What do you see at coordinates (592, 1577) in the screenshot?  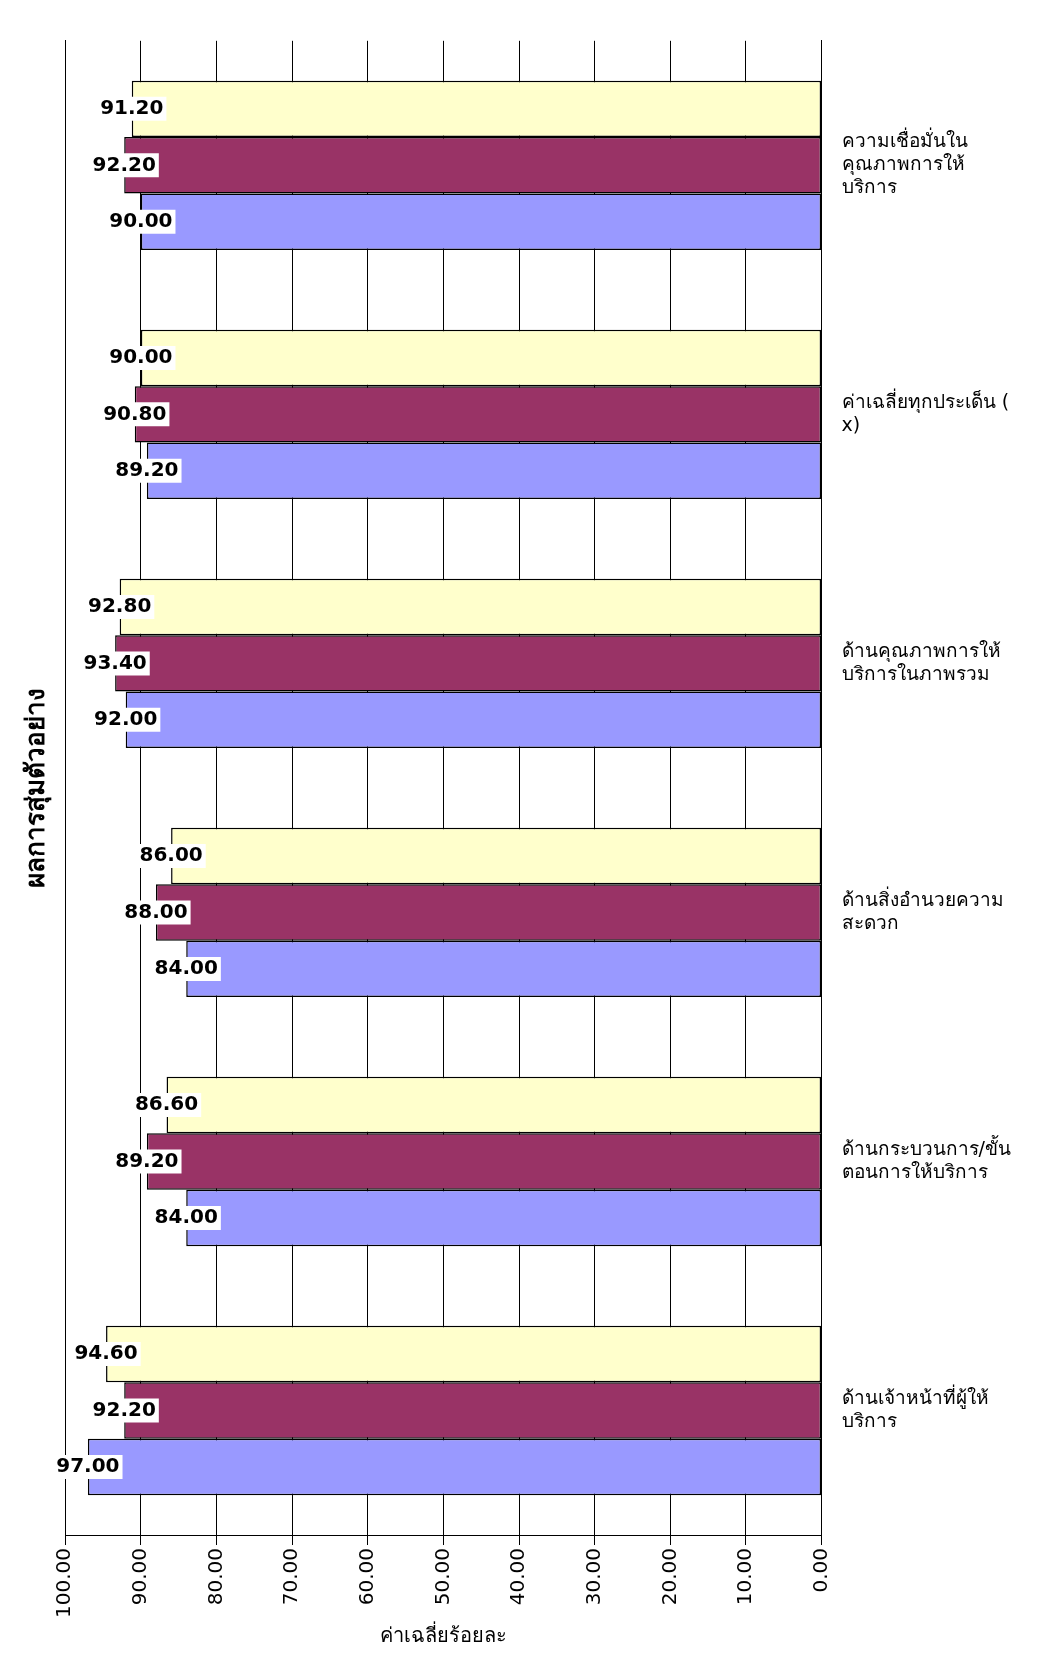 I see `x-tick-label: 30.00` at bounding box center [592, 1577].